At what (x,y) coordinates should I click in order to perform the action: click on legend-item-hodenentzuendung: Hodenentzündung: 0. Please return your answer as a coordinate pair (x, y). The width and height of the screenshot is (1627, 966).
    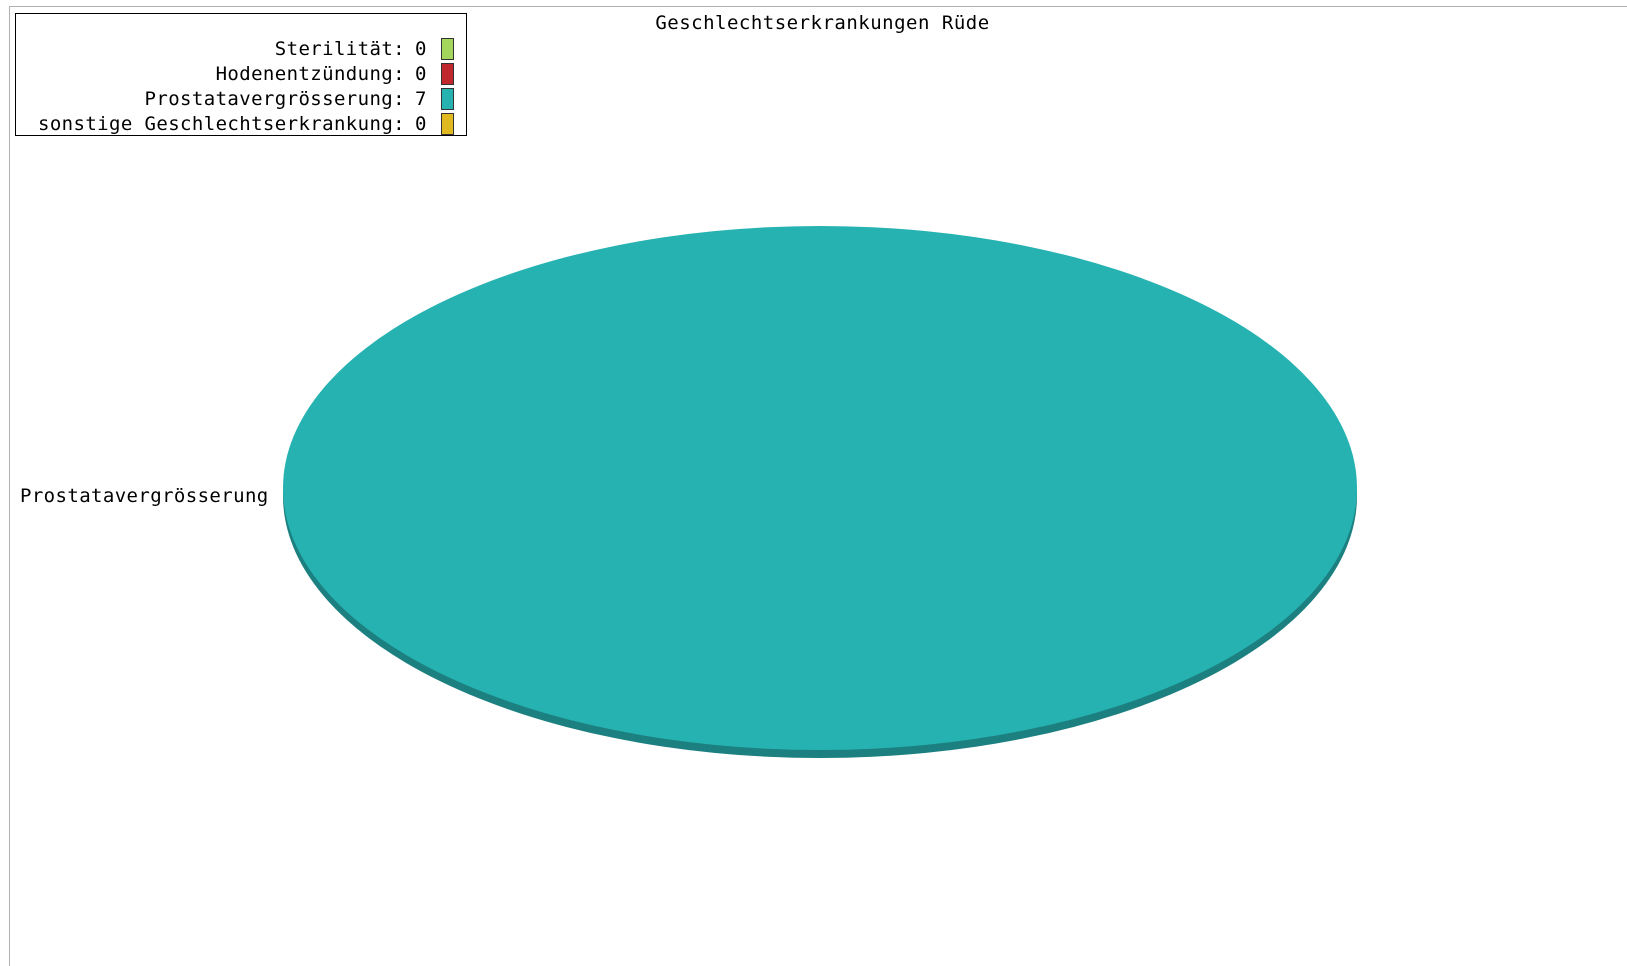
    Looking at the image, I should click on (335, 74).